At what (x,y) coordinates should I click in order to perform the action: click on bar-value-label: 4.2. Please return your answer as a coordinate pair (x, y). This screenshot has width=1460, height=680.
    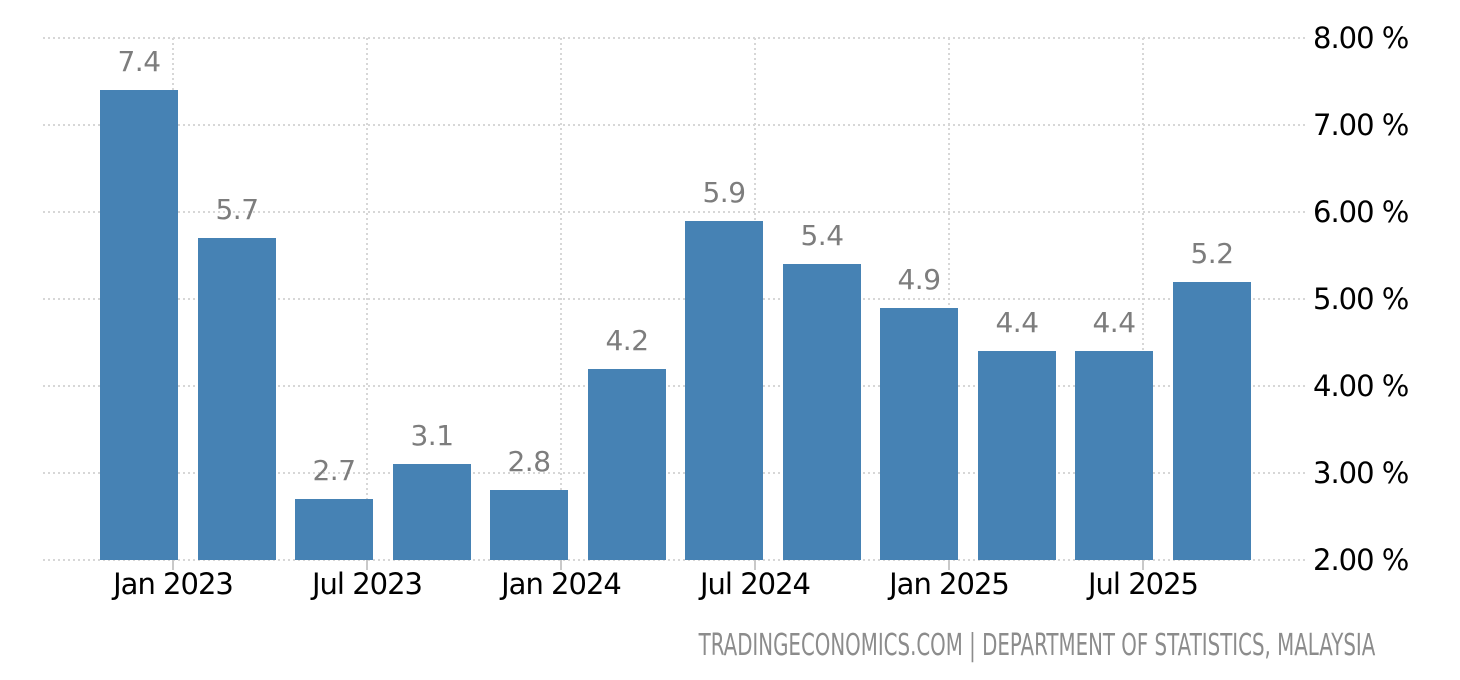
    Looking at the image, I should click on (627, 340).